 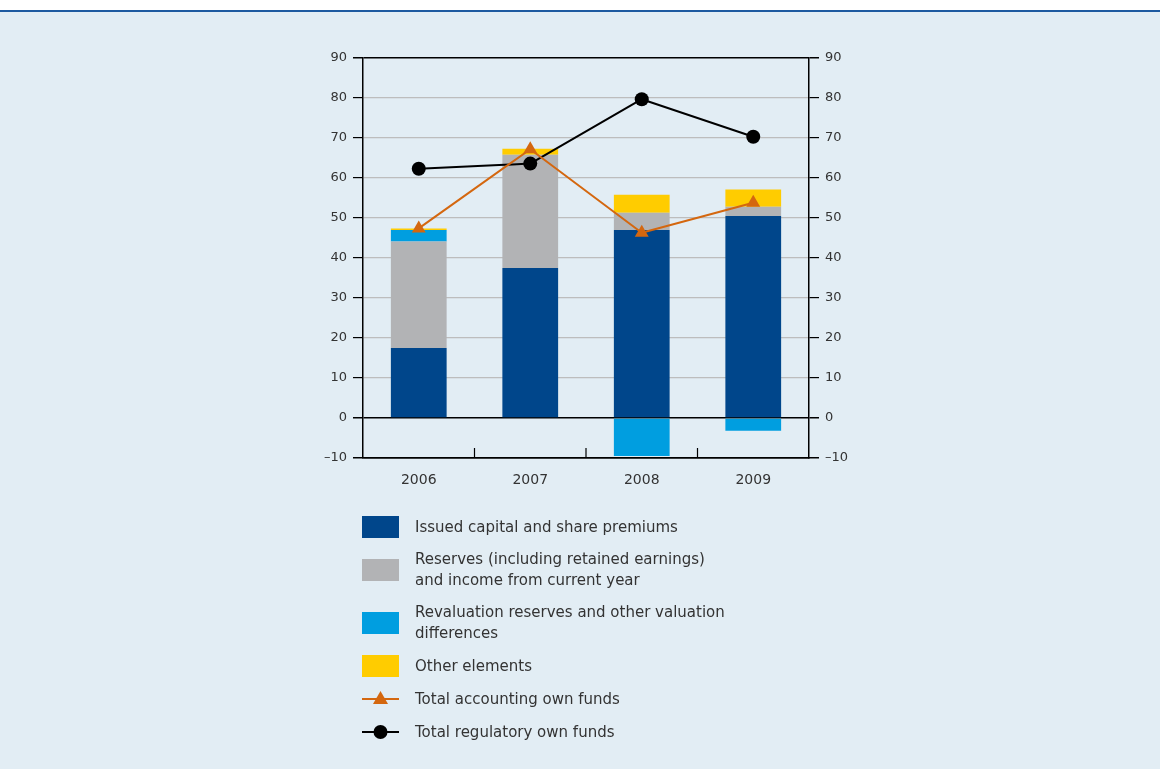 What do you see at coordinates (829, 417) in the screenshot?
I see `y2-tick-label: 0` at bounding box center [829, 417].